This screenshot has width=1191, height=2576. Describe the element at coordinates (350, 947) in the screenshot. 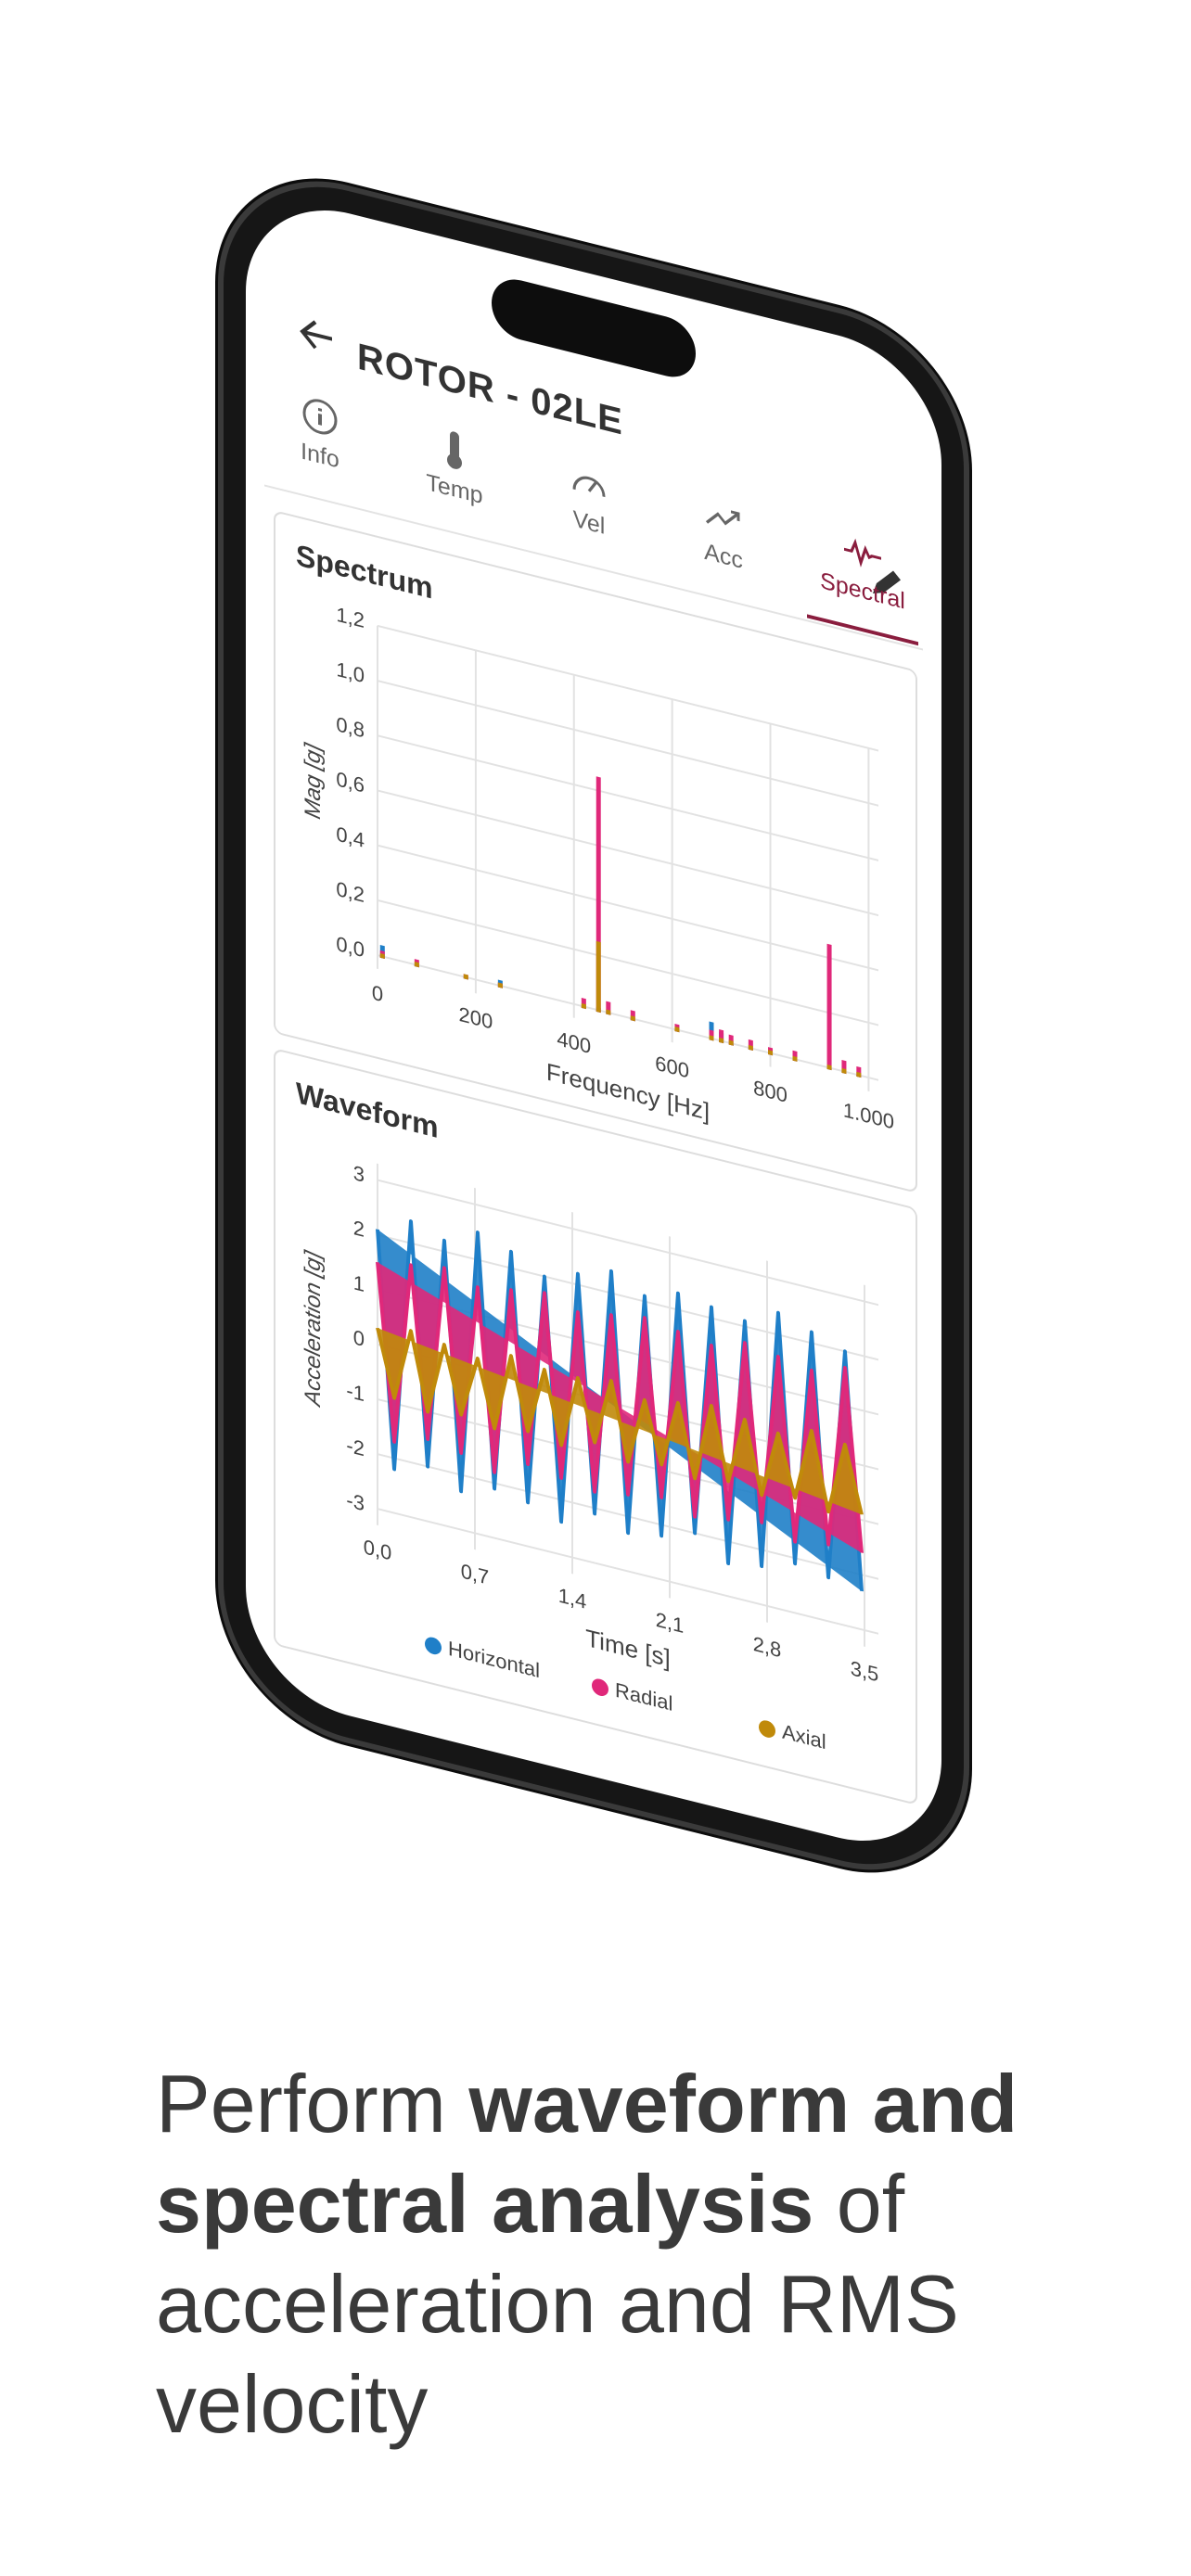

I see `y-tick-label: 0,0` at that location.